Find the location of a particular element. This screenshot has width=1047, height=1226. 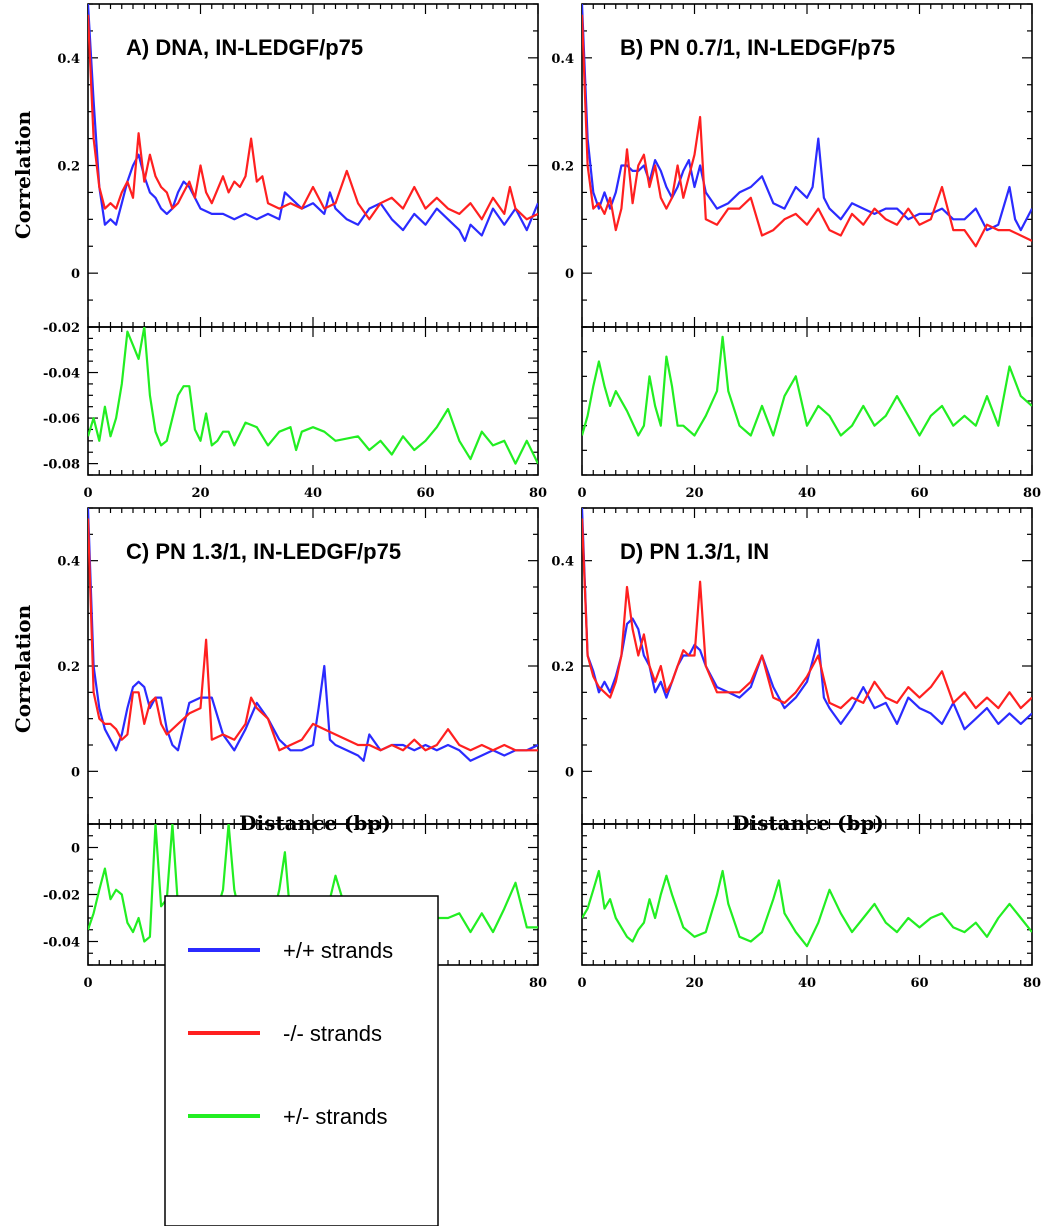

legend: +/+ strands -/- strands +/- strands is located at coordinates (301, 1060).